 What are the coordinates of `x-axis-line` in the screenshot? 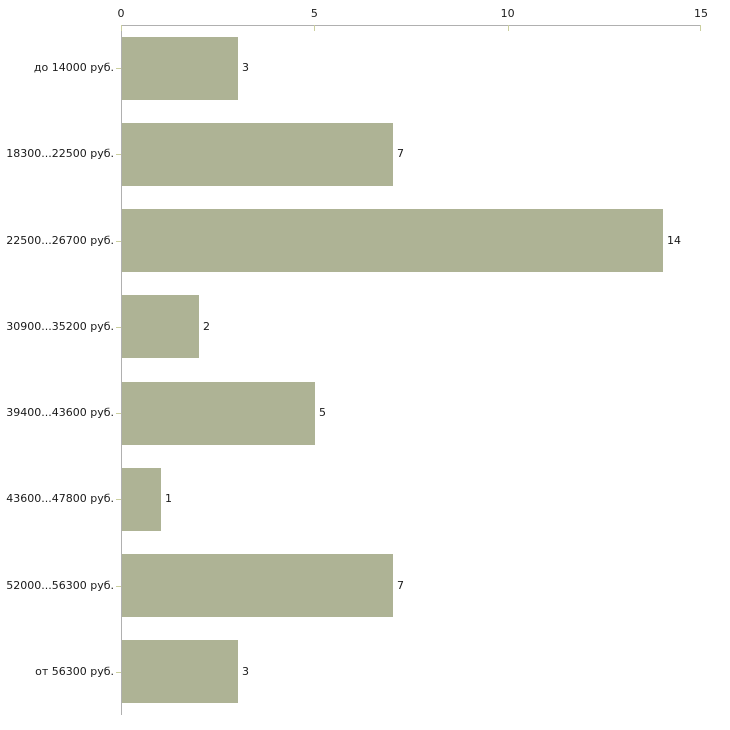 It's located at (411, 25).